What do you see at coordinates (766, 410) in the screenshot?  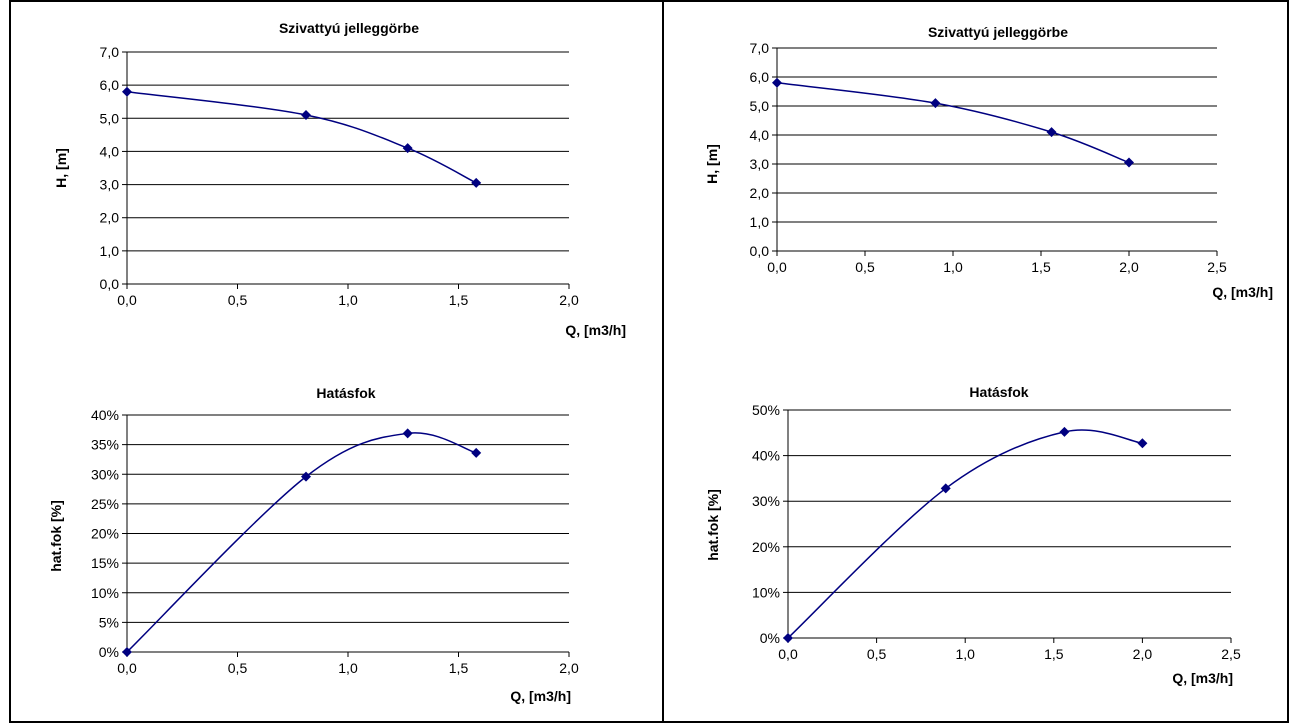 I see `y-tick-label: 50%` at bounding box center [766, 410].